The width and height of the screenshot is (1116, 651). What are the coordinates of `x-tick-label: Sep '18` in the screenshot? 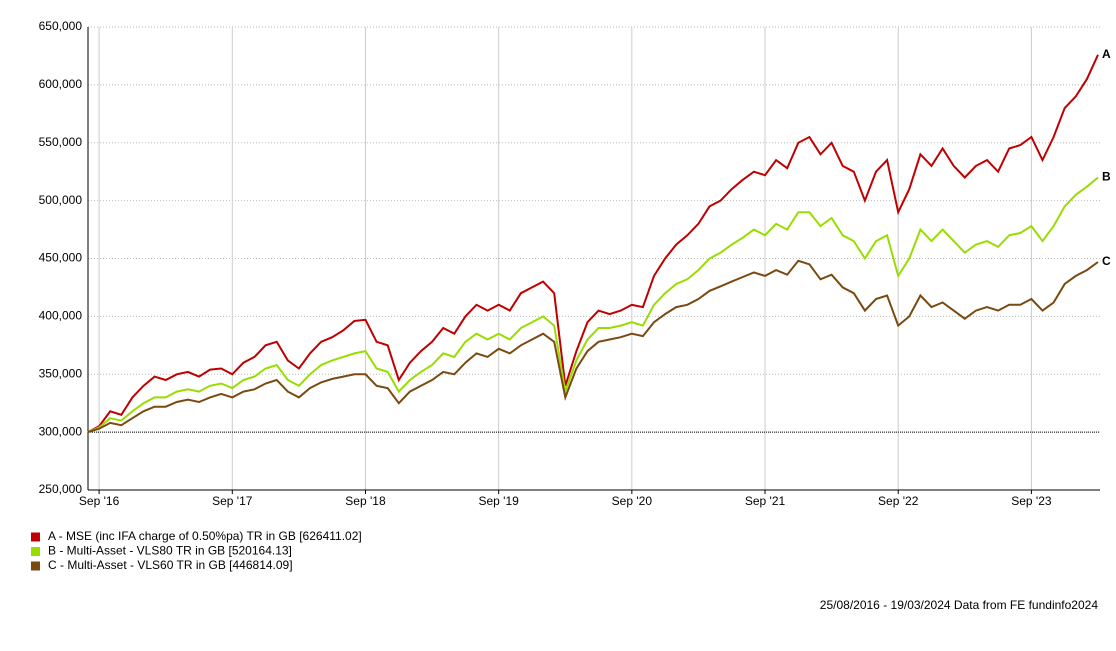 It's located at (365, 501).